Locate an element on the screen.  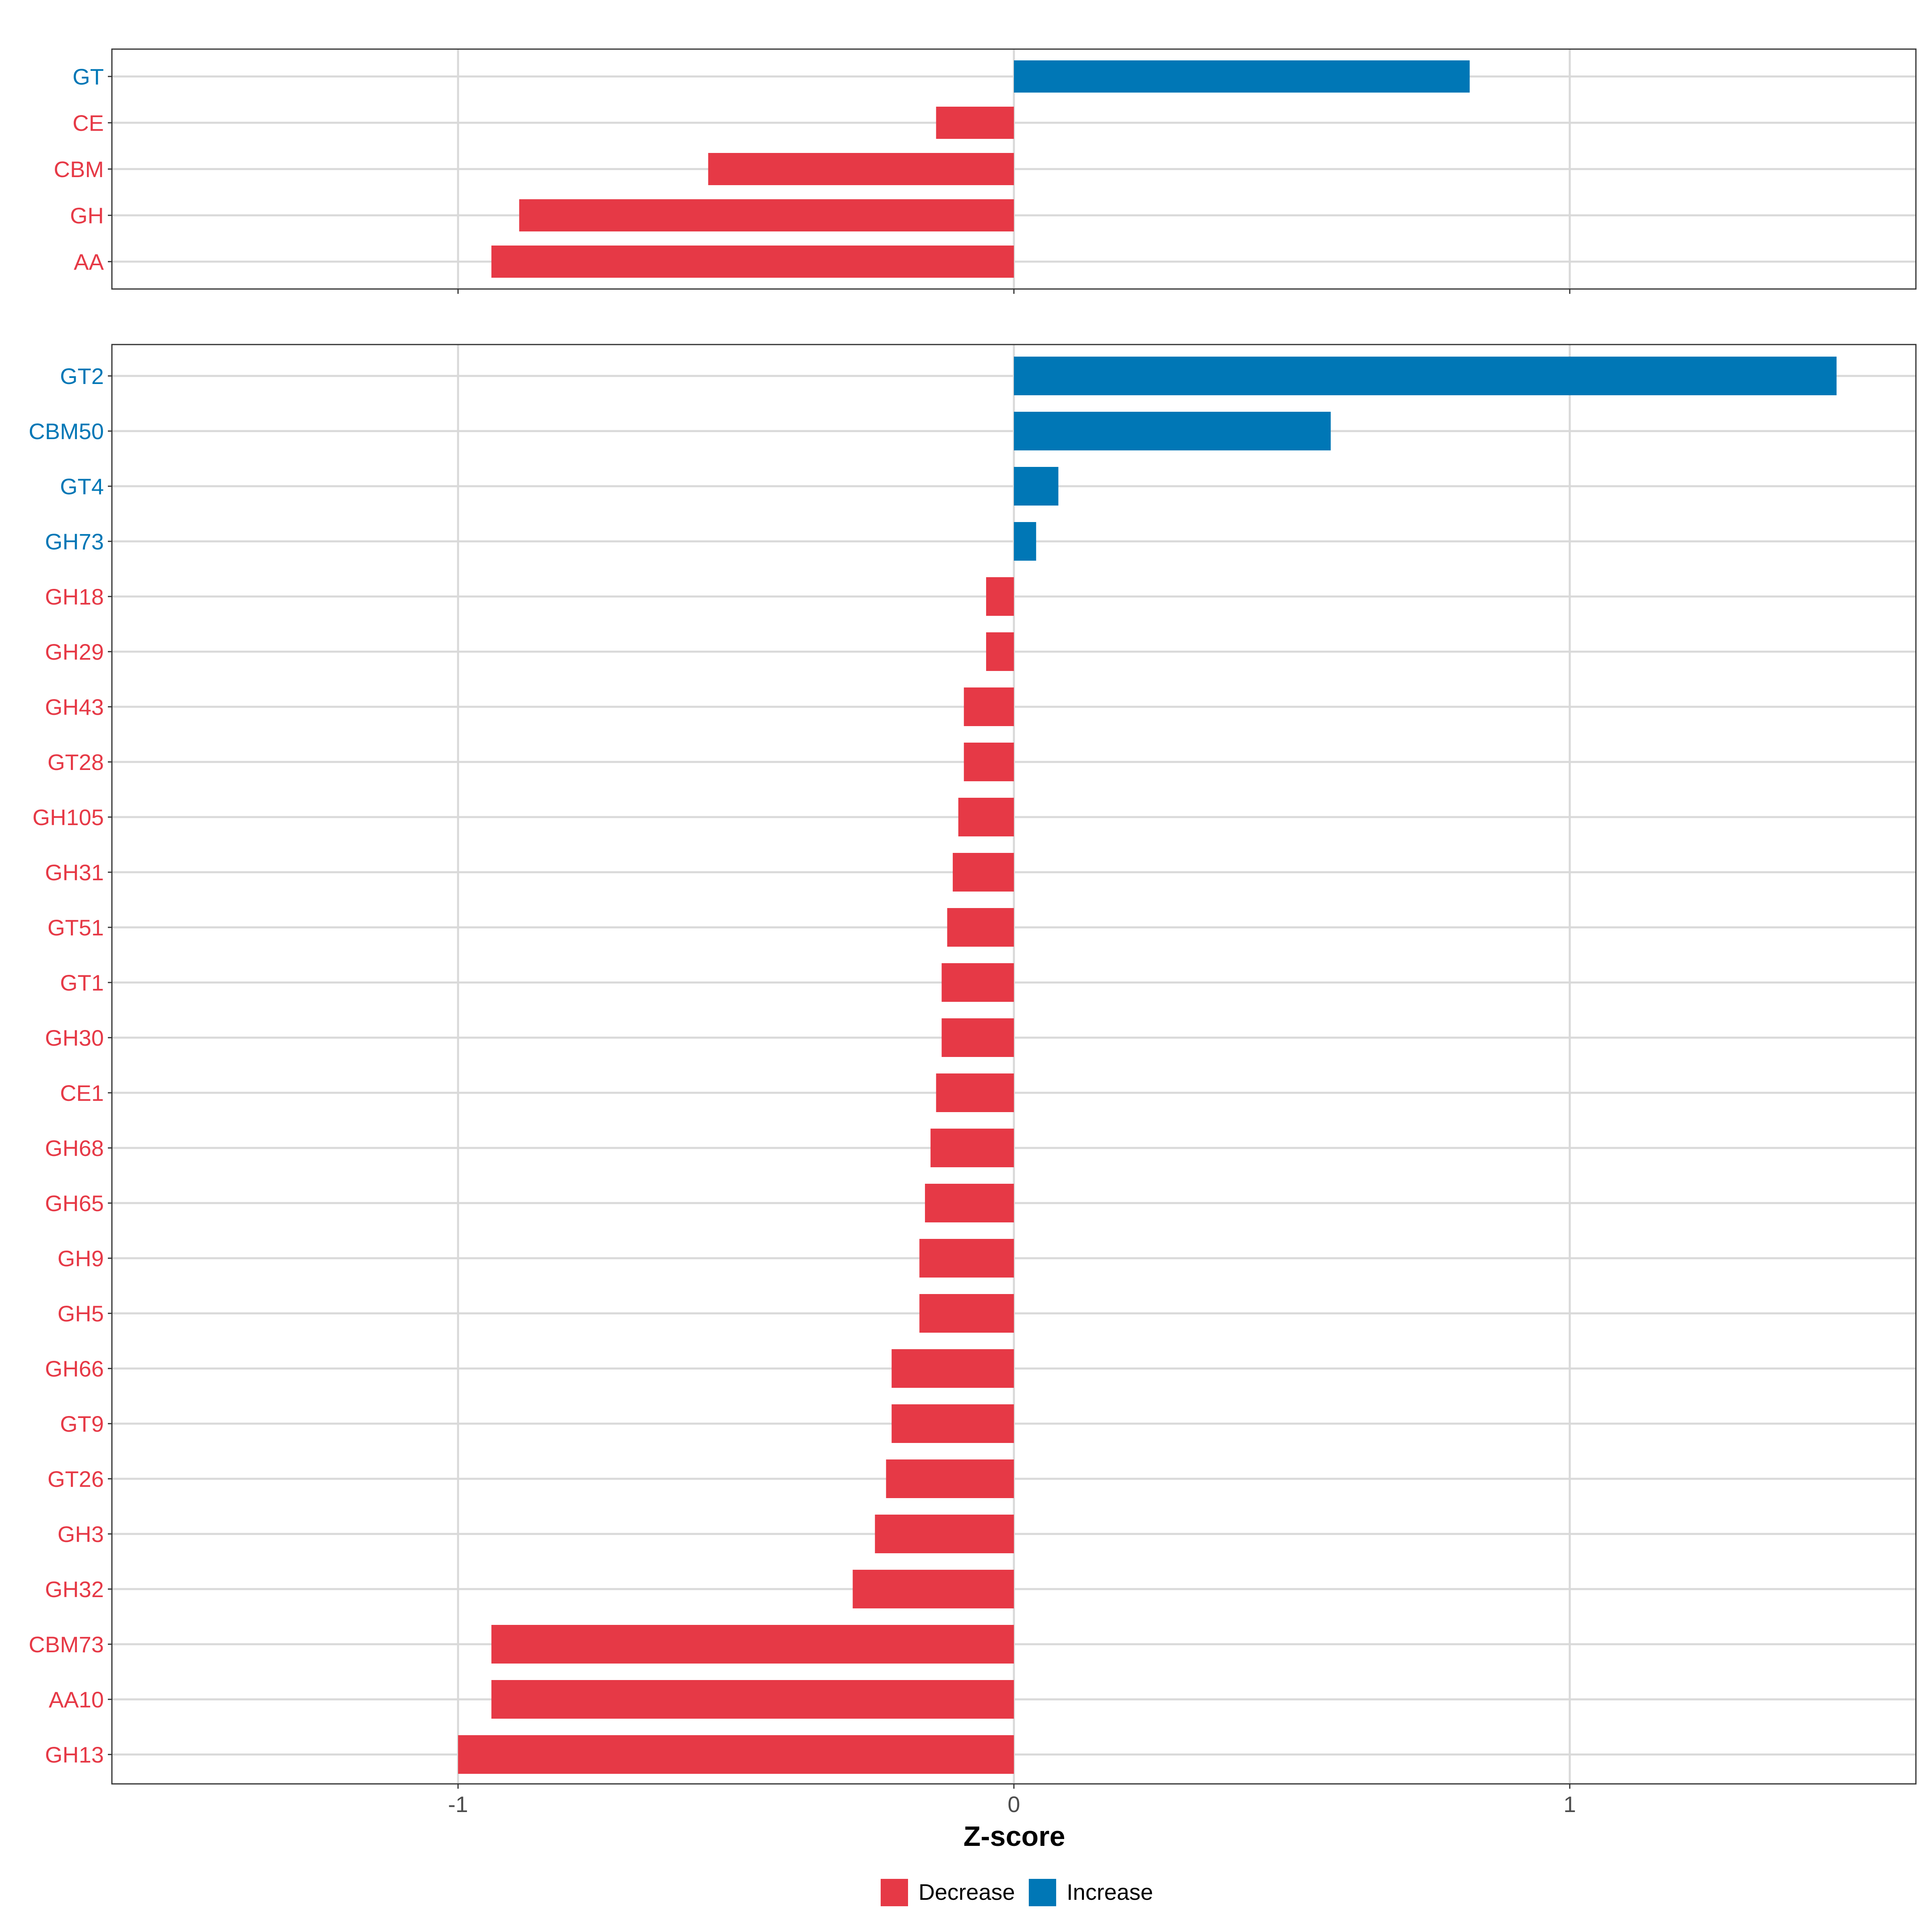
bar-gh13 is located at coordinates (736, 1754).